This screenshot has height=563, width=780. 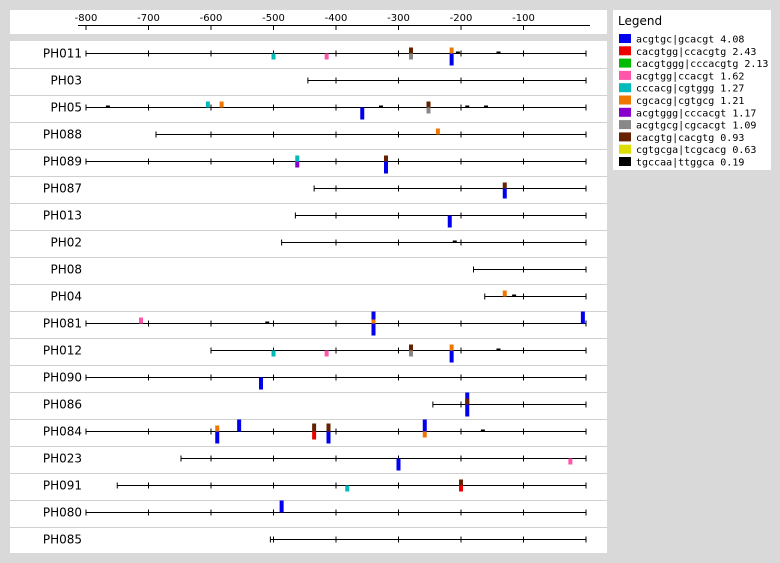 What do you see at coordinates (681, 101) in the screenshot?
I see `legend-entry: cgcacg|cgtgcg 1.21` at bounding box center [681, 101].